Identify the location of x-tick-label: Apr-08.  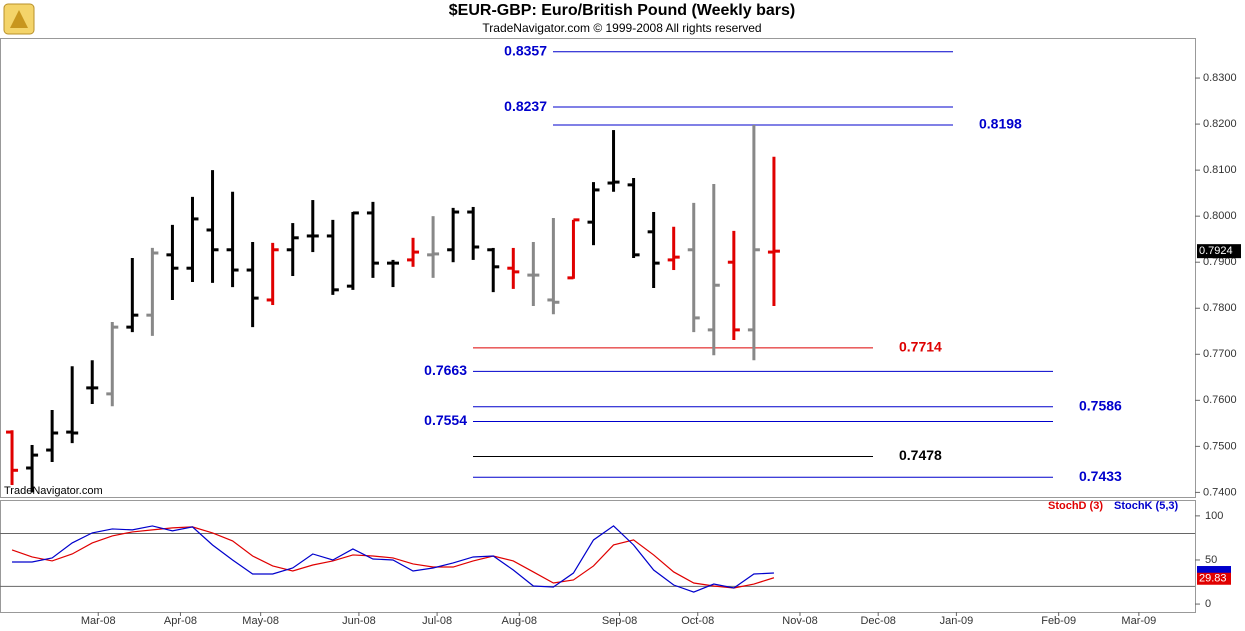
(180, 621).